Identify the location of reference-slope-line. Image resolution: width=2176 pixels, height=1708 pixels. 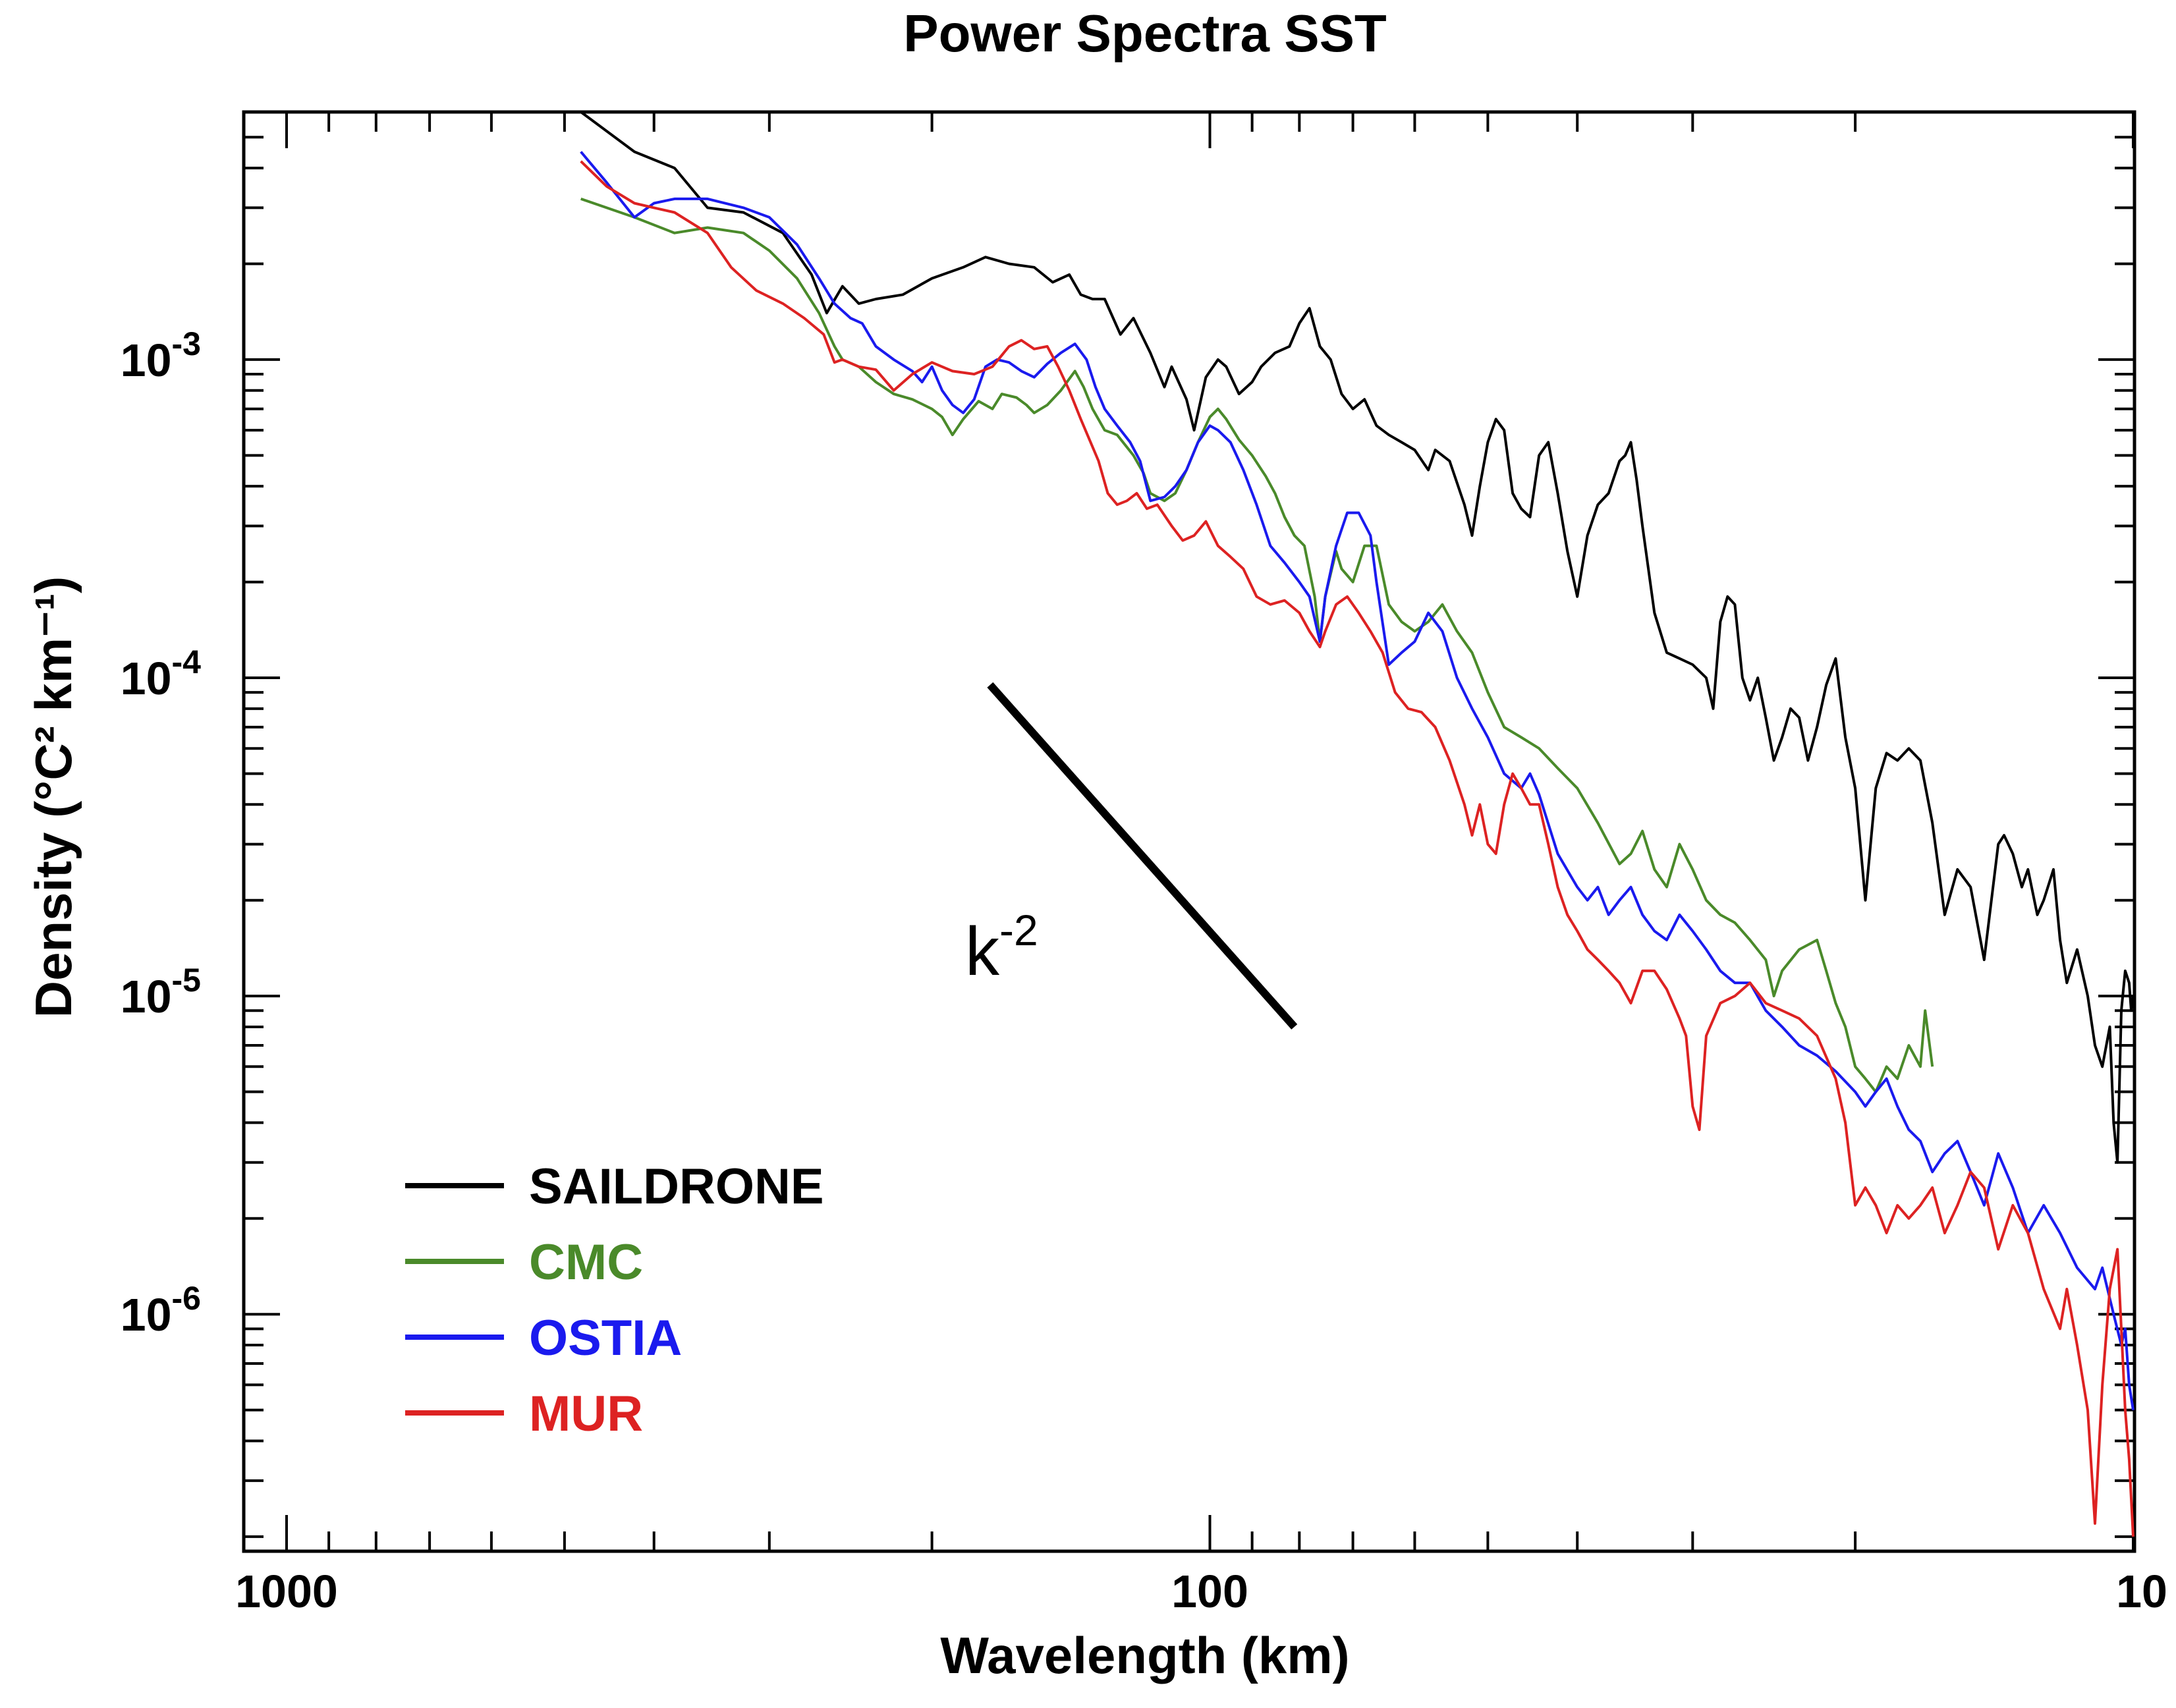
(1142, 856).